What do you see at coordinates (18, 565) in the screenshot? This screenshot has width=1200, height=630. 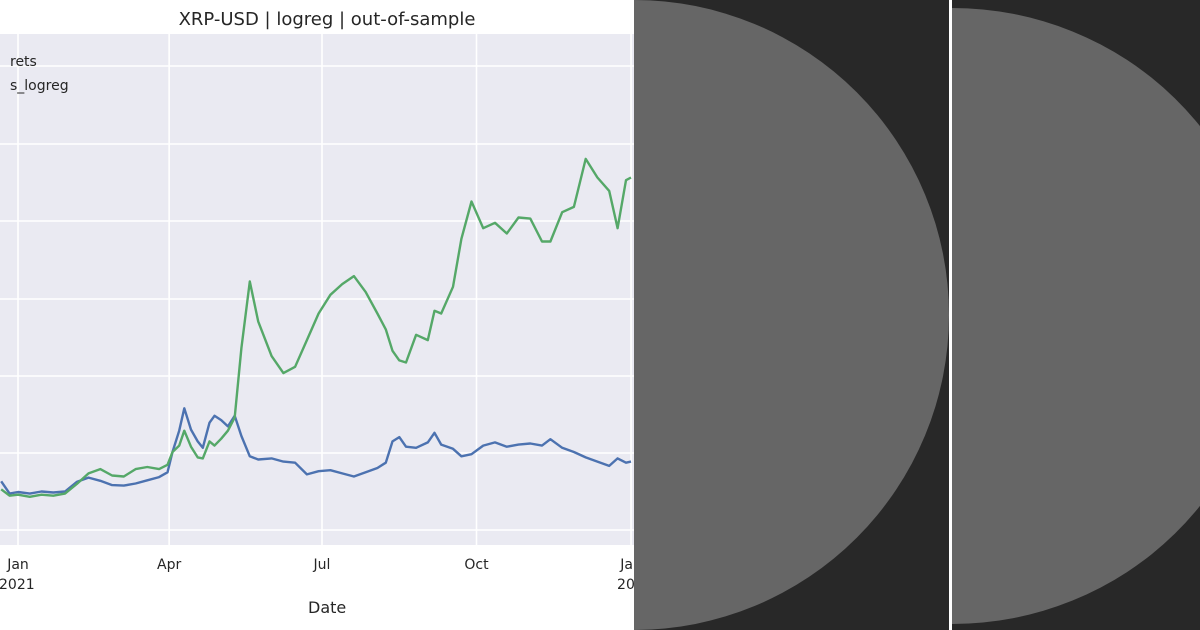 I see `x-tick-label: Jan` at bounding box center [18, 565].